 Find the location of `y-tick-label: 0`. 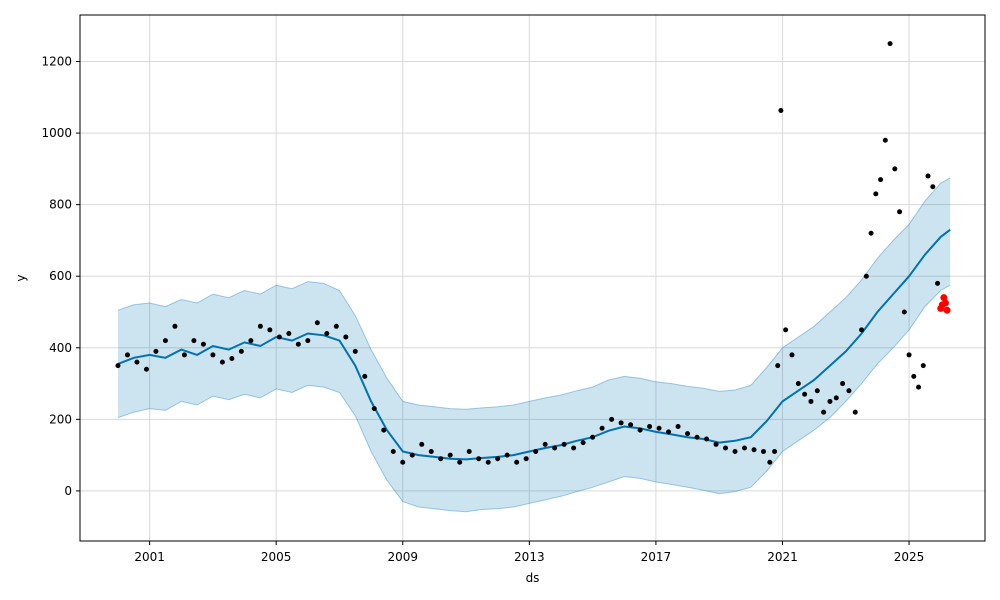

y-tick-label: 0 is located at coordinates (68, 491).